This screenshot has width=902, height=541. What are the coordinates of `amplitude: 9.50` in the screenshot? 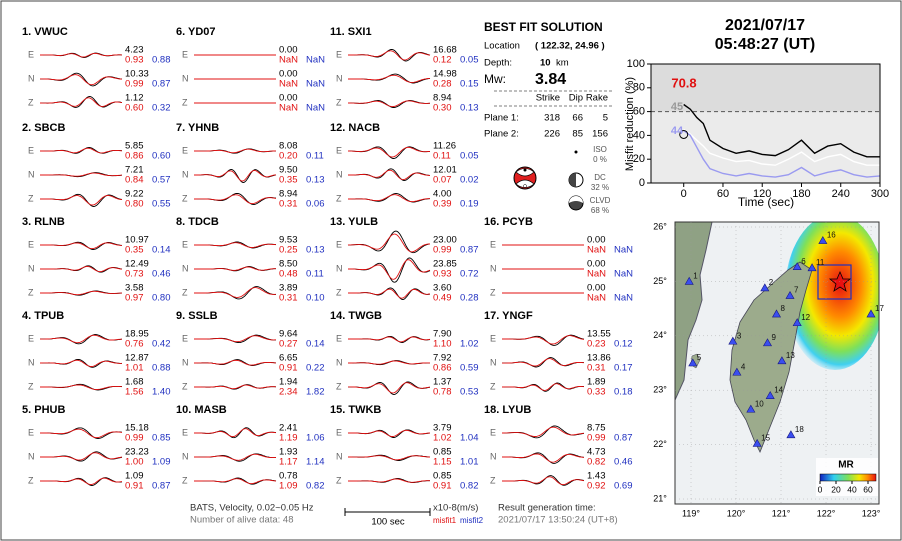 It's located at (288, 170).